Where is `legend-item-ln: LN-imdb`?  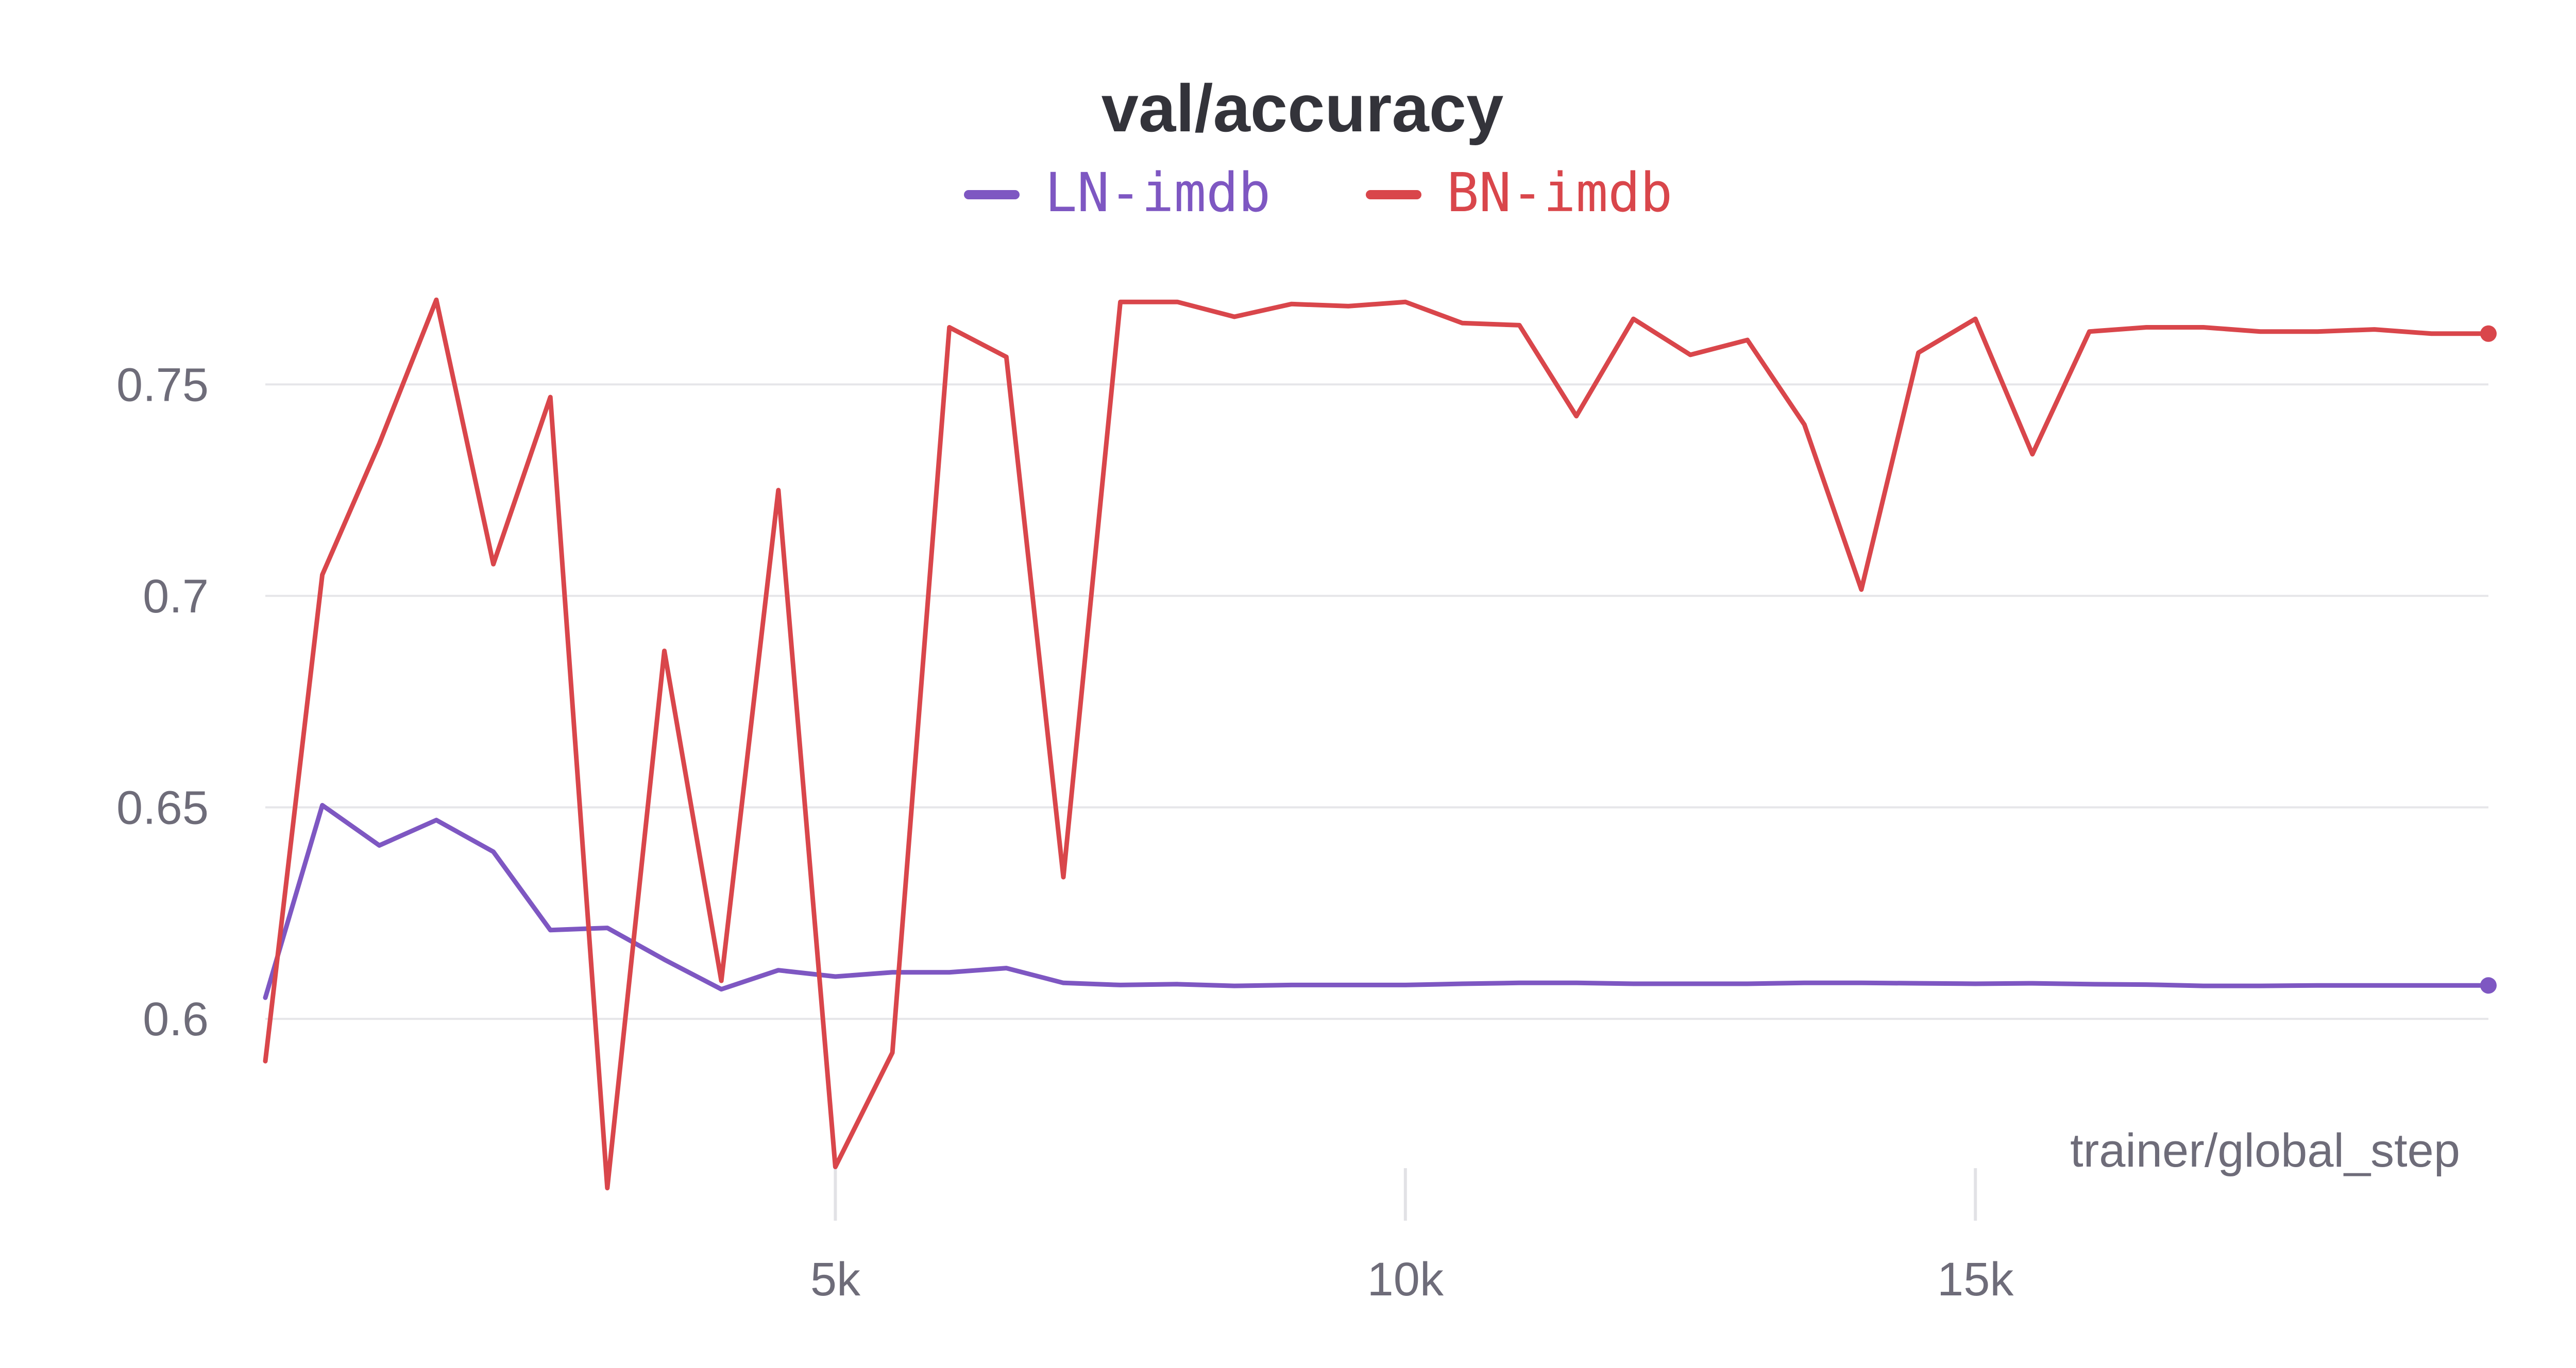 legend-item-ln: LN-imdb is located at coordinates (1117, 192).